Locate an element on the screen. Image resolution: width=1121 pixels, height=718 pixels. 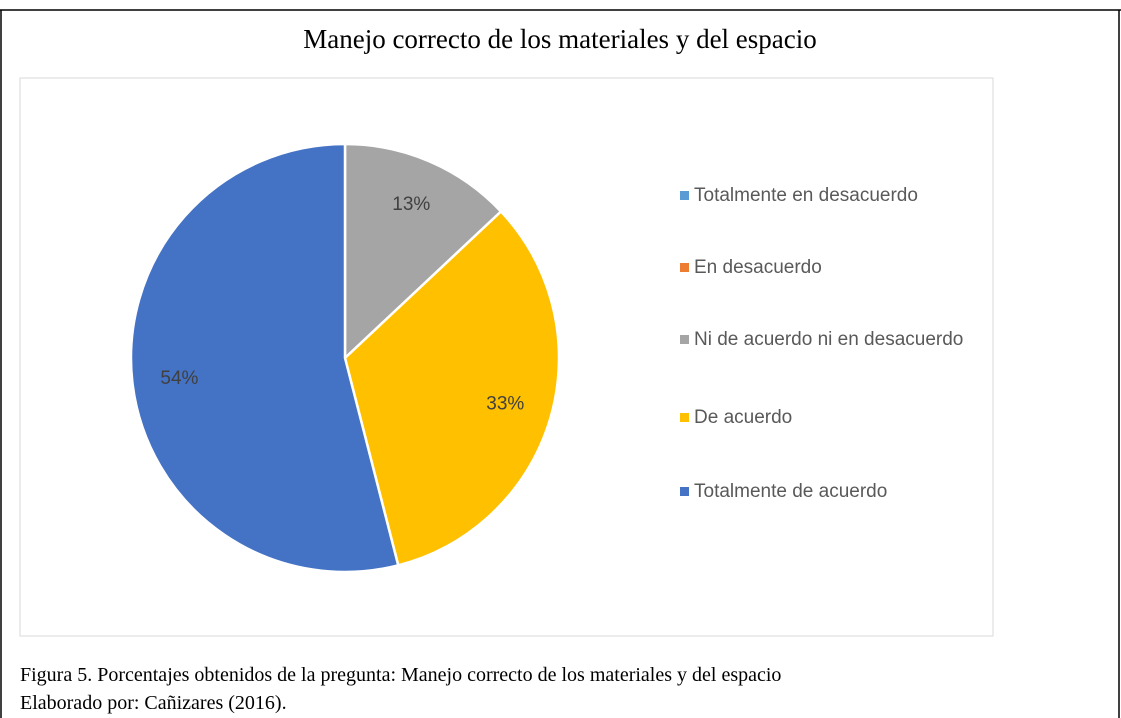
legend-item: De acuerdo is located at coordinates (827, 418).